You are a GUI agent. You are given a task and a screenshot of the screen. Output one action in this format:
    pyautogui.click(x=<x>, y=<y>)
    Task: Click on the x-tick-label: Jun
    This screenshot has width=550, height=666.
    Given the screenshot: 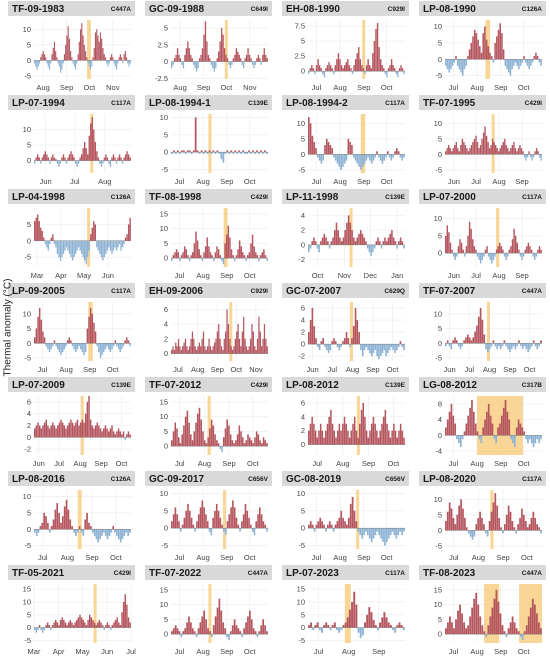 What is the action you would take?
    pyautogui.click(x=39, y=463)
    